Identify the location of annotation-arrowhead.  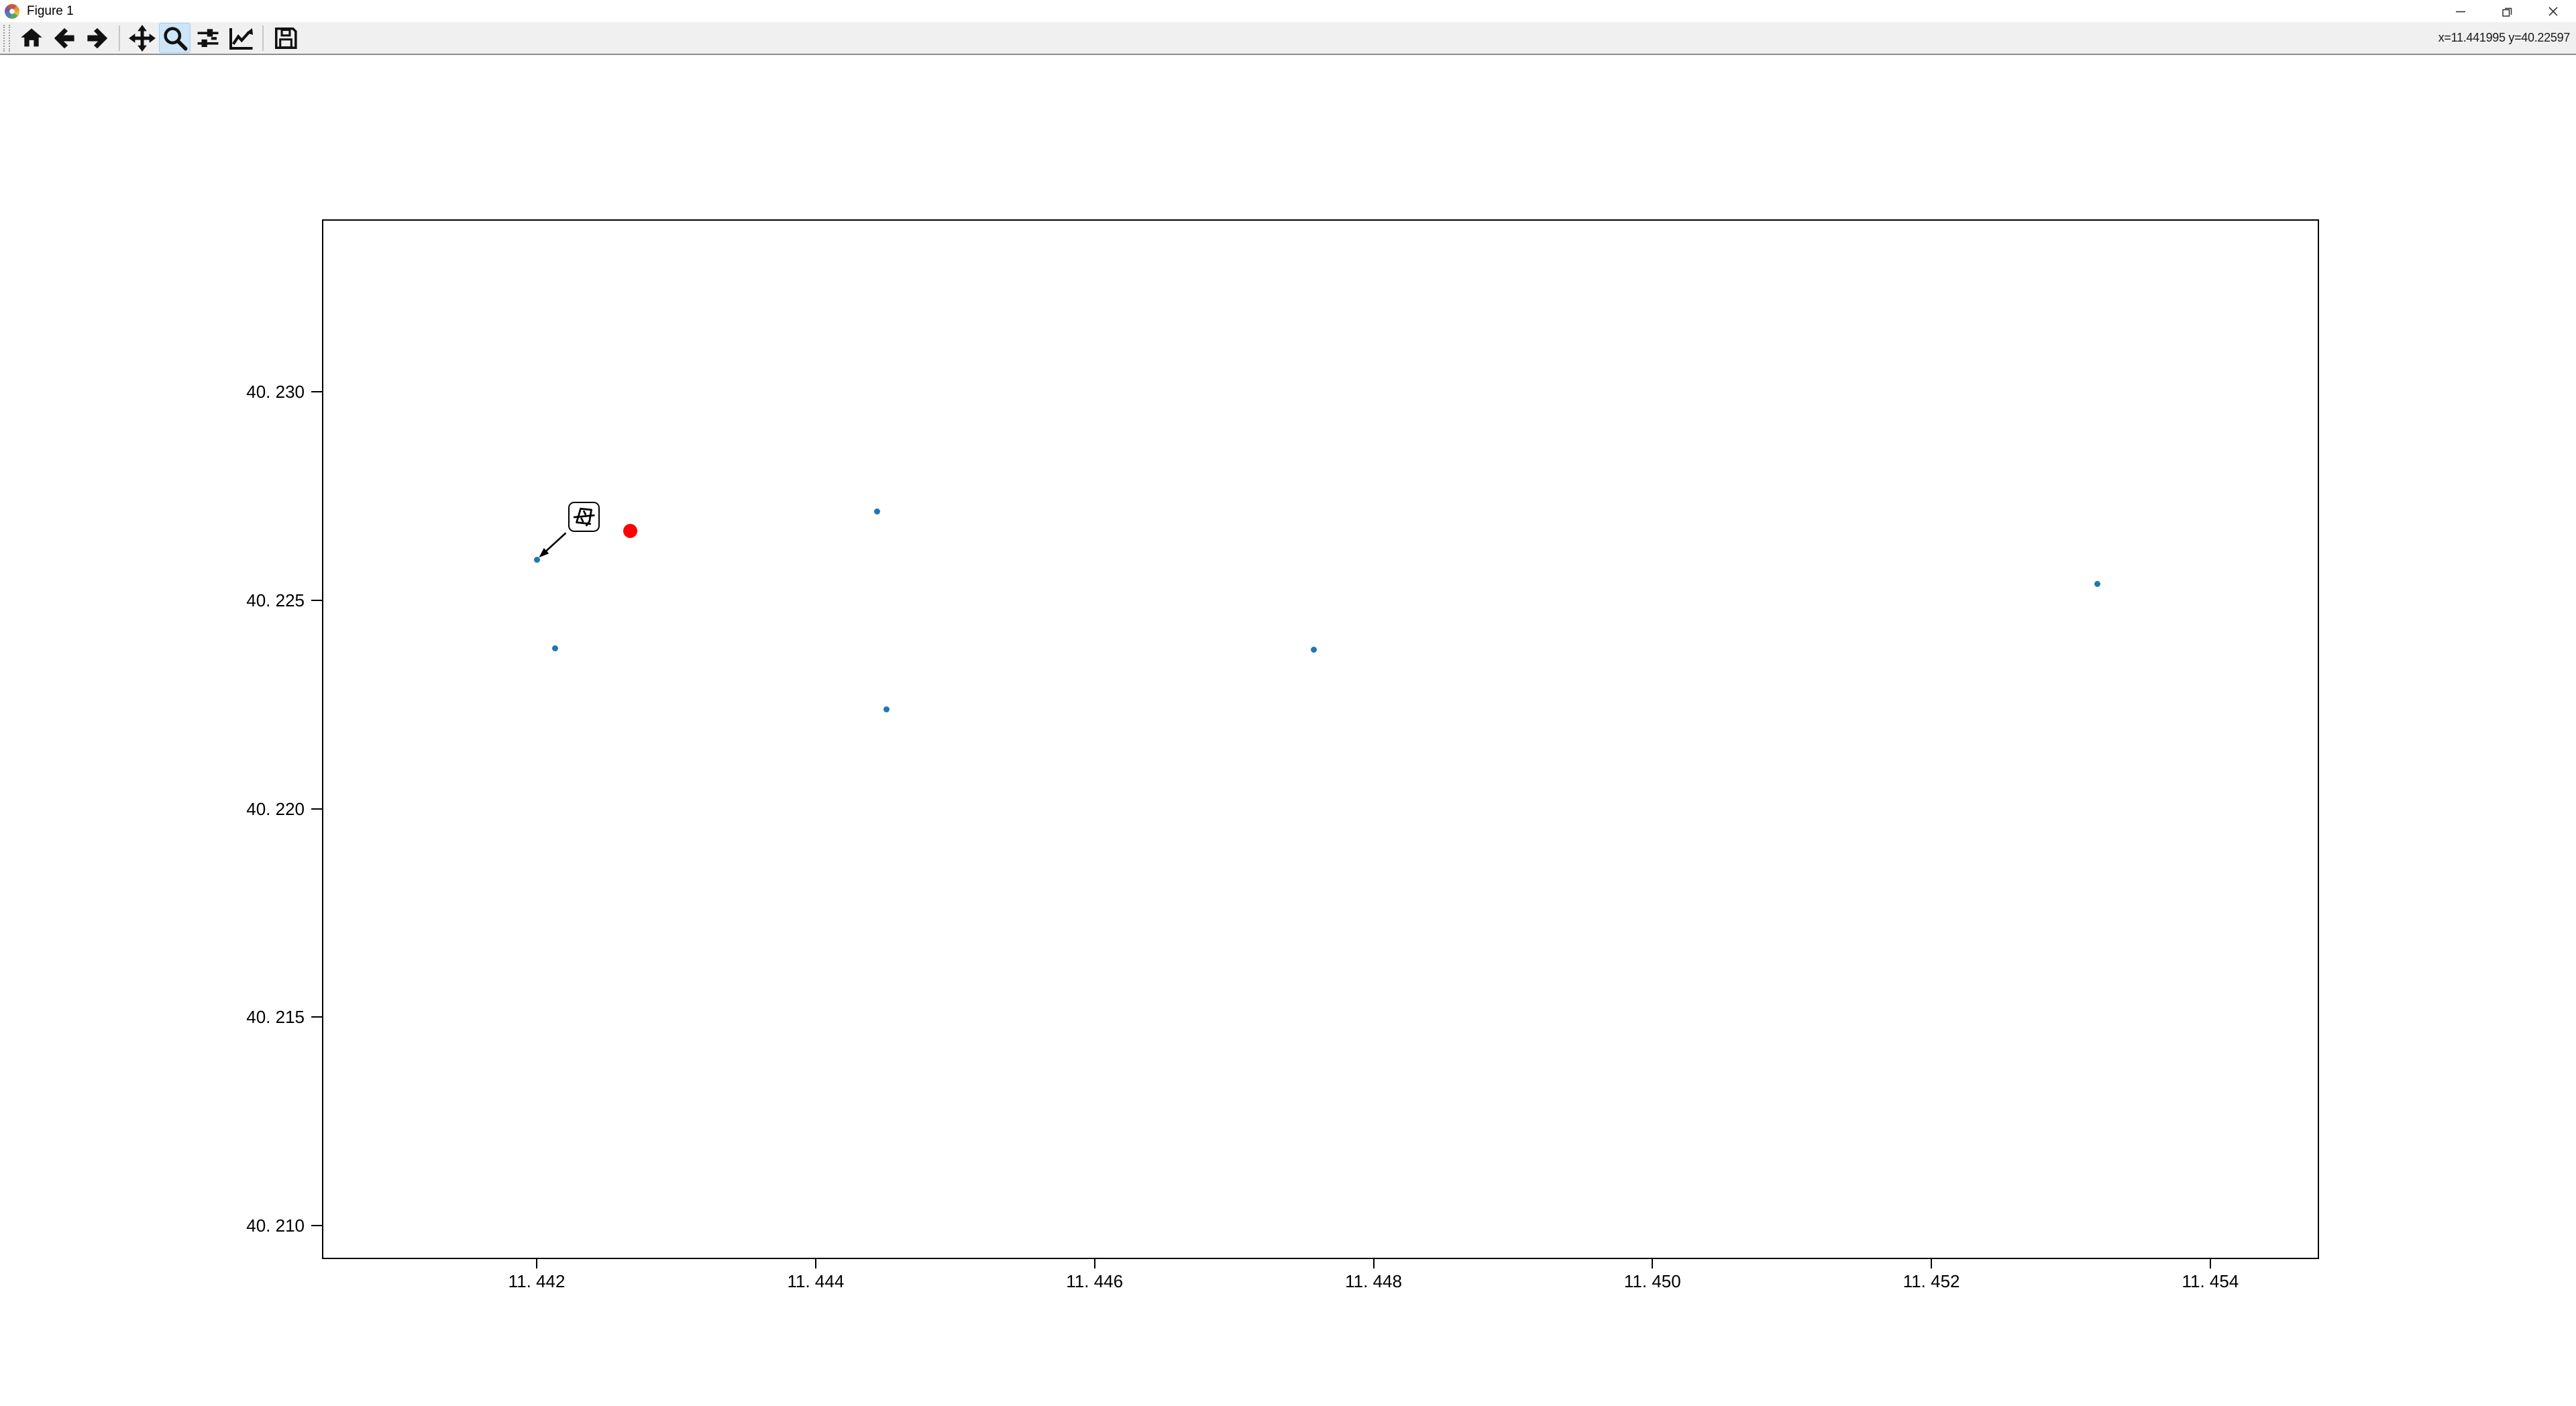
(544, 552).